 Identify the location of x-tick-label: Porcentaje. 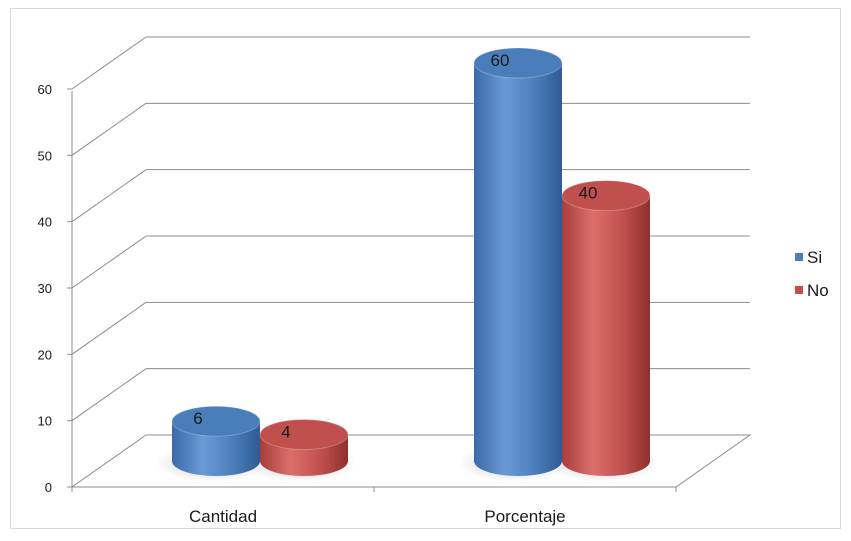
(524, 516).